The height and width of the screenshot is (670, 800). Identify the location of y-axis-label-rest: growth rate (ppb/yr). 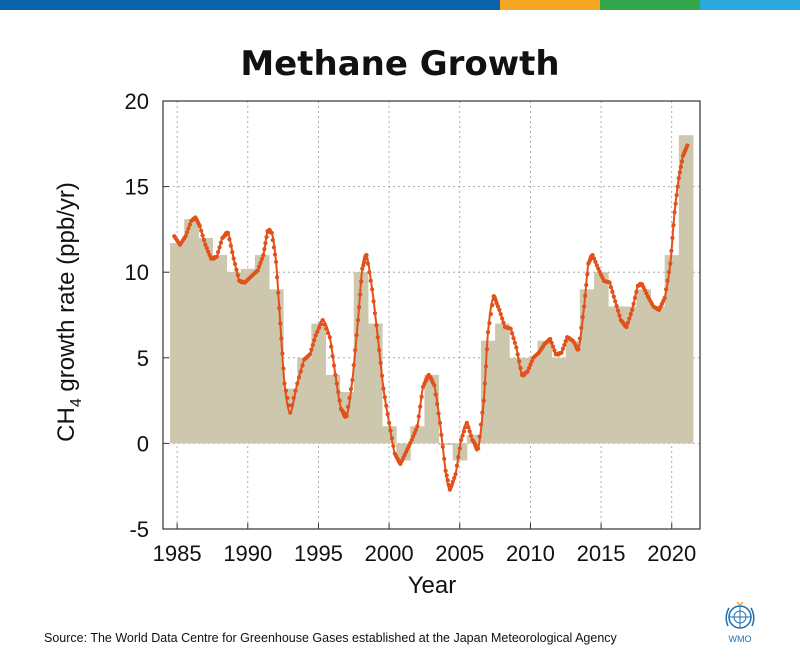
(66, 290).